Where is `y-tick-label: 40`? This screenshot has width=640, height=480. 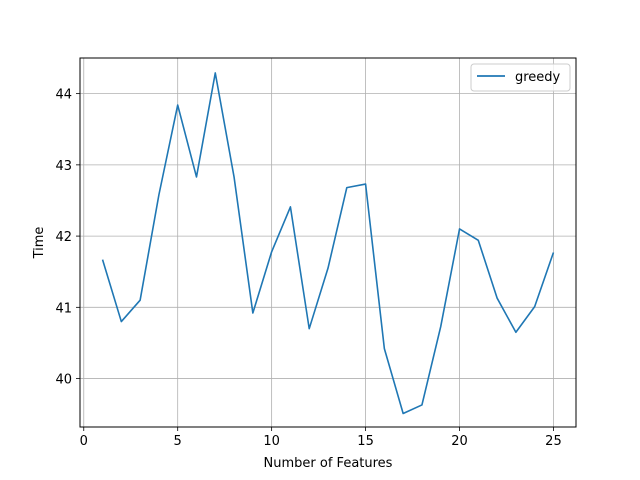
y-tick-label: 40 is located at coordinates (63, 380).